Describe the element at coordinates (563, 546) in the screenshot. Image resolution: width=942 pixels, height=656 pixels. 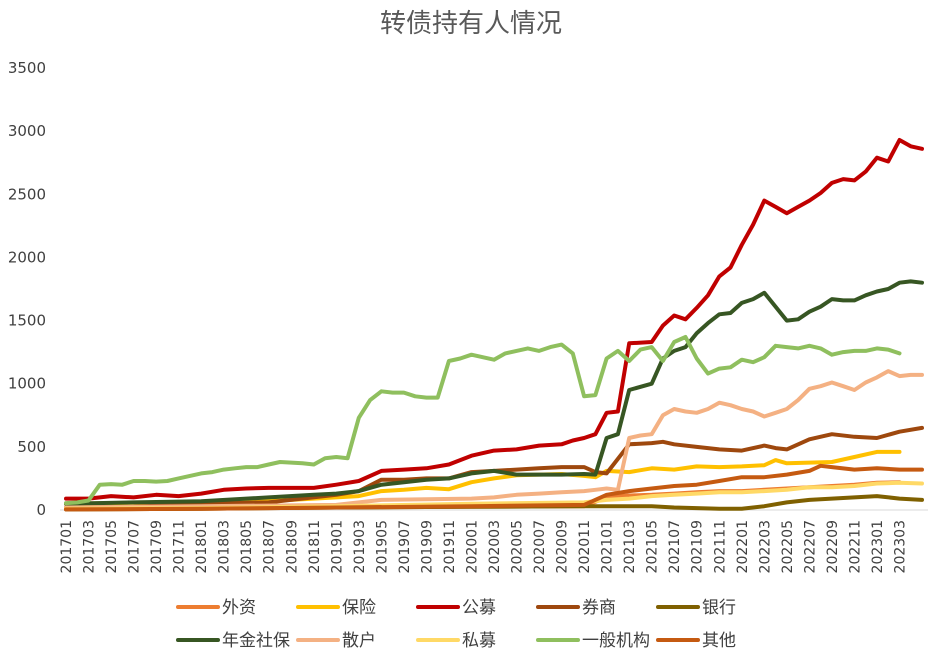
I see `x-tick-label: 202009` at that location.